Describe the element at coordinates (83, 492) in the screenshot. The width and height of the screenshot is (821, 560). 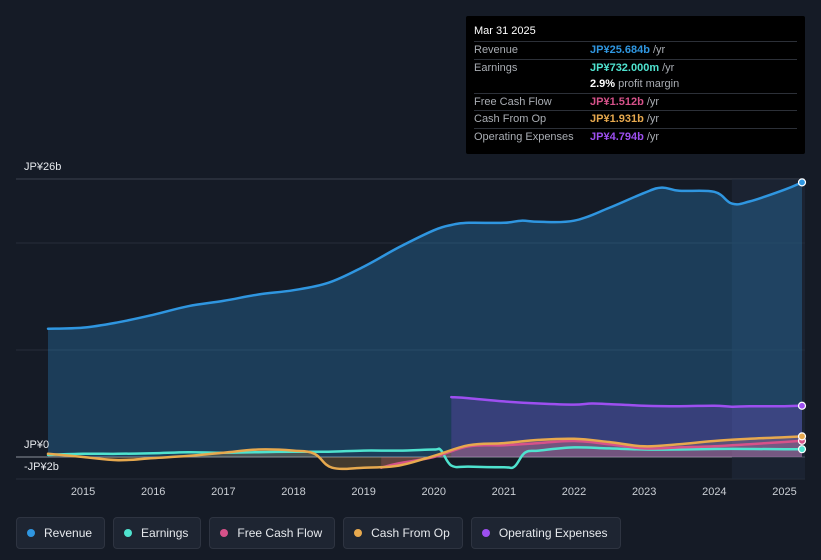
I see `x-tick-label: 2015` at that location.